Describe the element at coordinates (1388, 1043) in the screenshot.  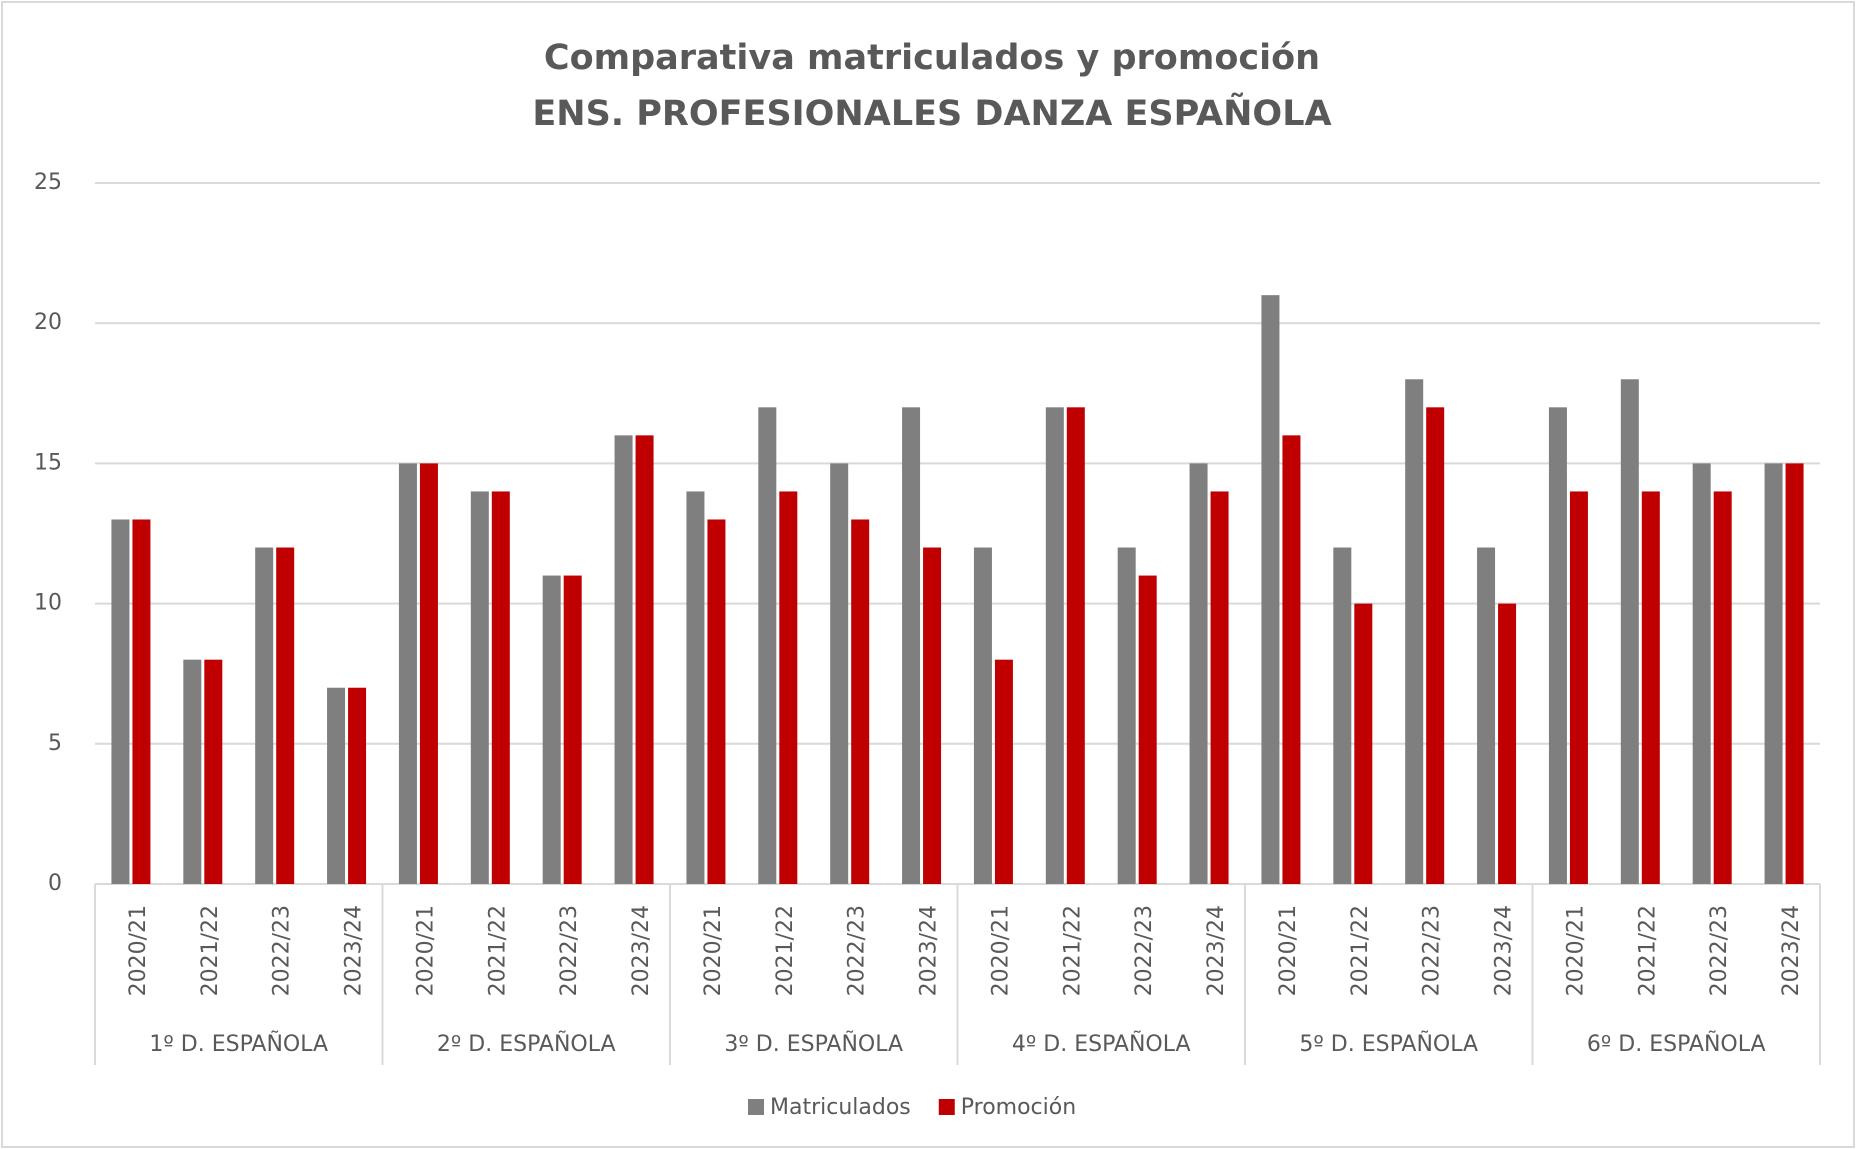
I see `group-label: 5º D. ESPAÑOLA` at that location.